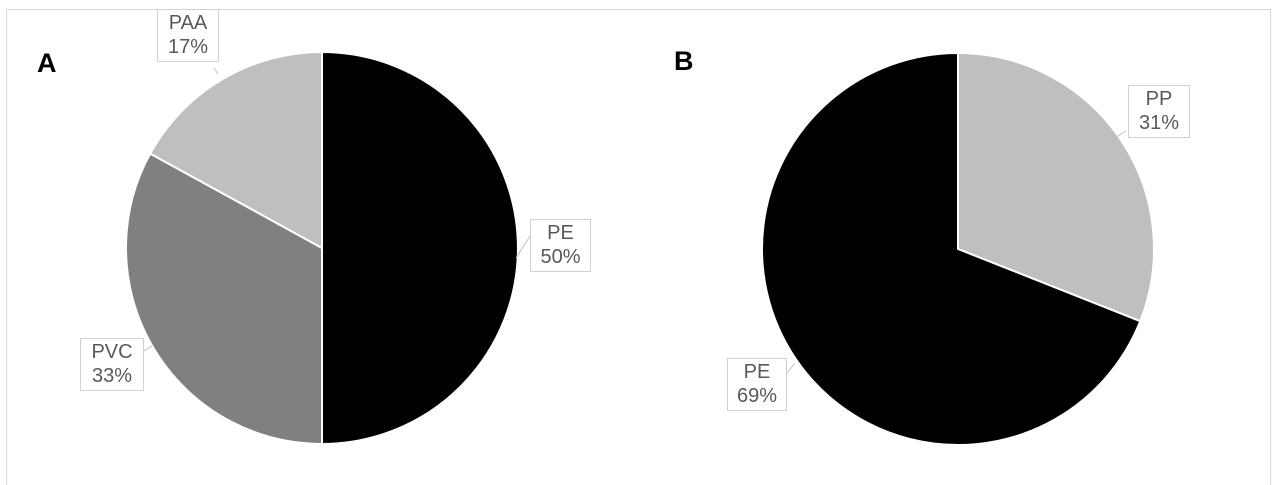 The image size is (1275, 485). I want to click on slice-percent: 31%, so click(1159, 123).